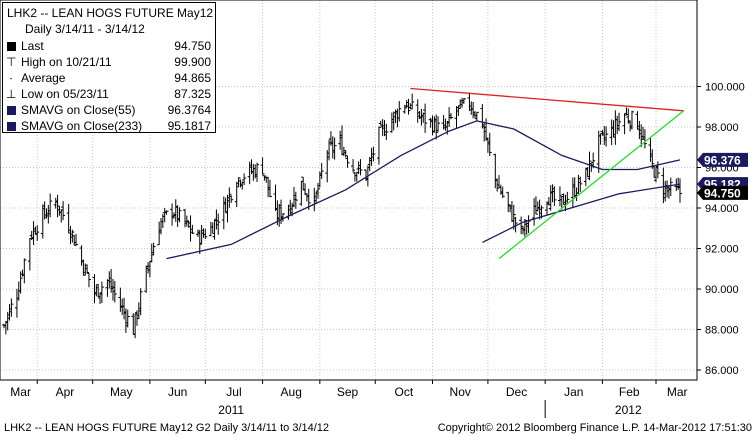 This screenshot has height=441, width=756. I want to click on y-tick-label: 98.000, so click(722, 128).